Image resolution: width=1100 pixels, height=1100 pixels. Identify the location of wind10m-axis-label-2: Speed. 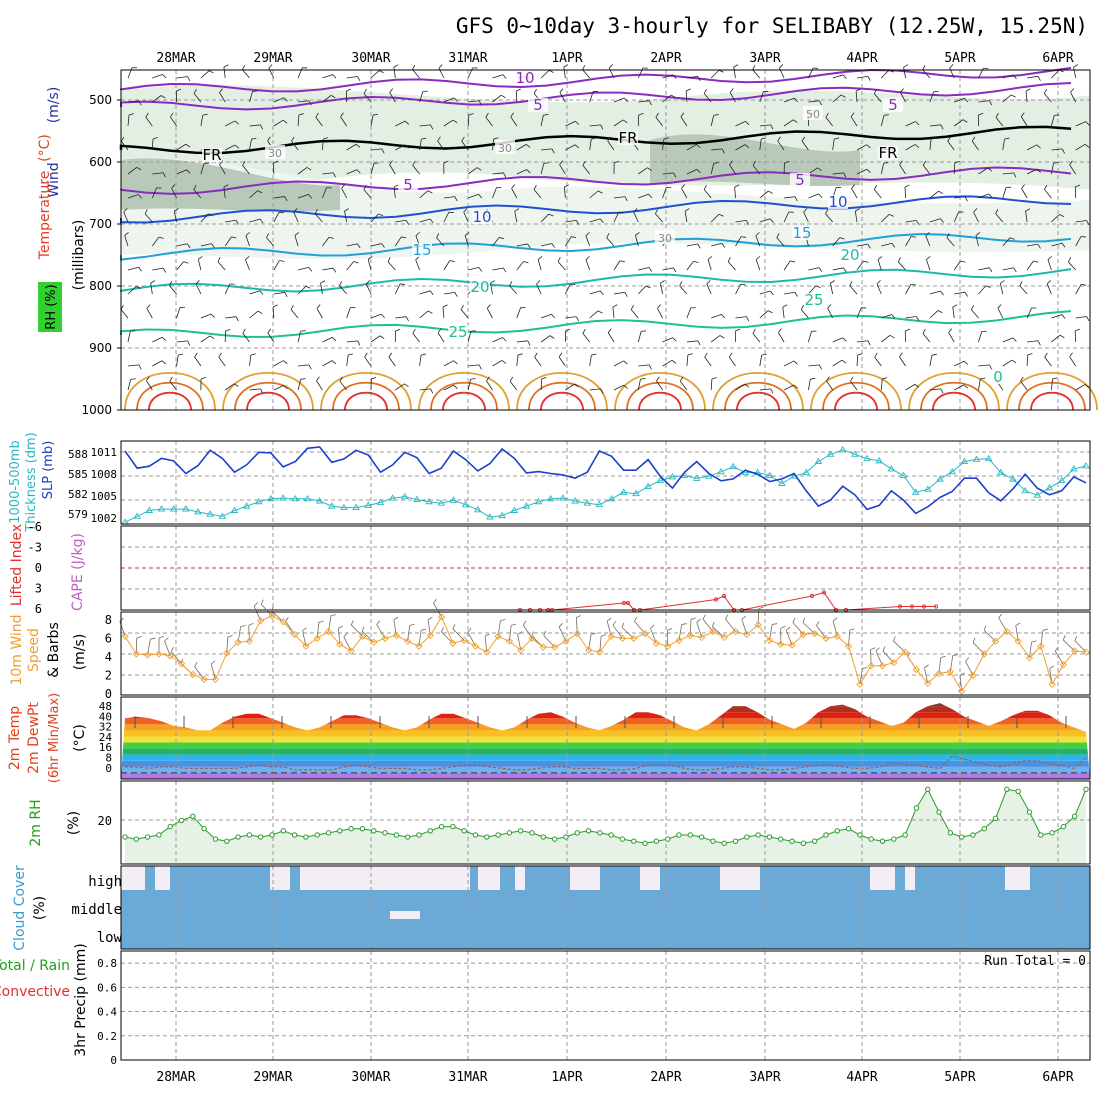
(34, 650).